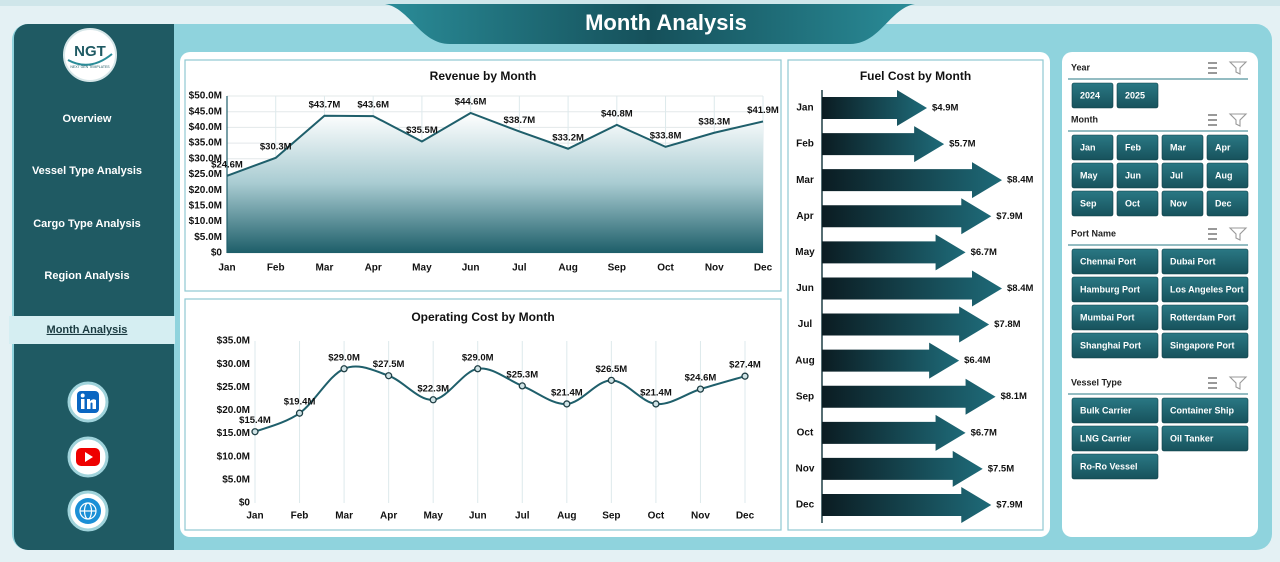 This screenshot has height=562, width=1280. What do you see at coordinates (162, 287) in the screenshot?
I see `sidebar-edge` at bounding box center [162, 287].